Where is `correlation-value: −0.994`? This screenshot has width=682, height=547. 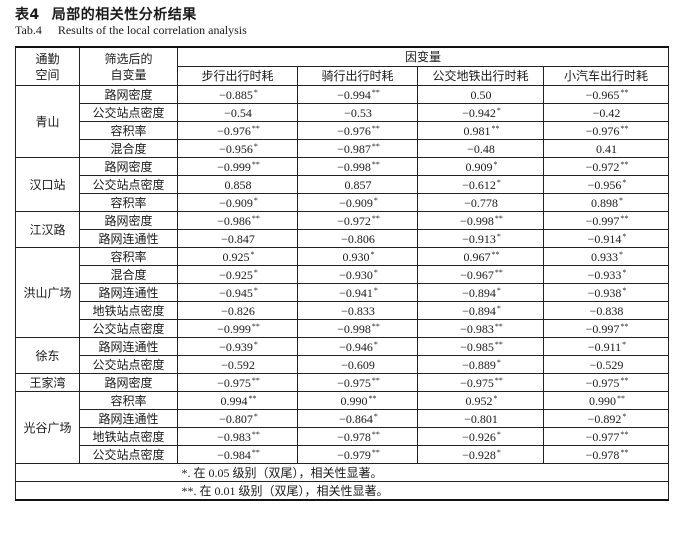 correlation-value: −0.994 is located at coordinates (354, 94).